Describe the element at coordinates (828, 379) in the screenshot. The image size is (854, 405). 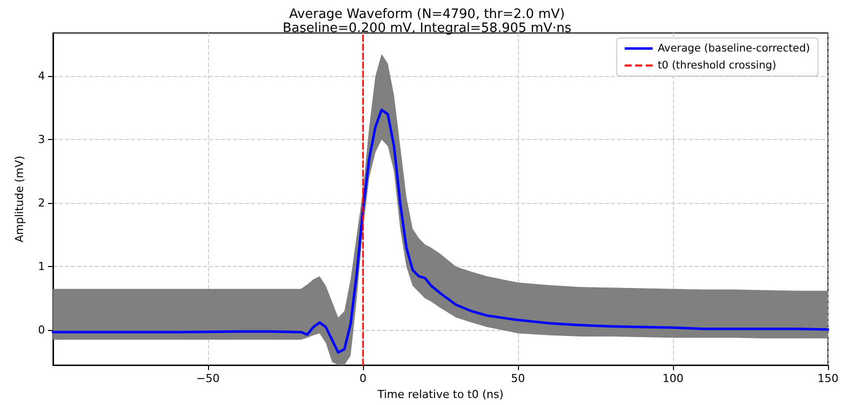
I see `x-tick-label: 150` at that location.